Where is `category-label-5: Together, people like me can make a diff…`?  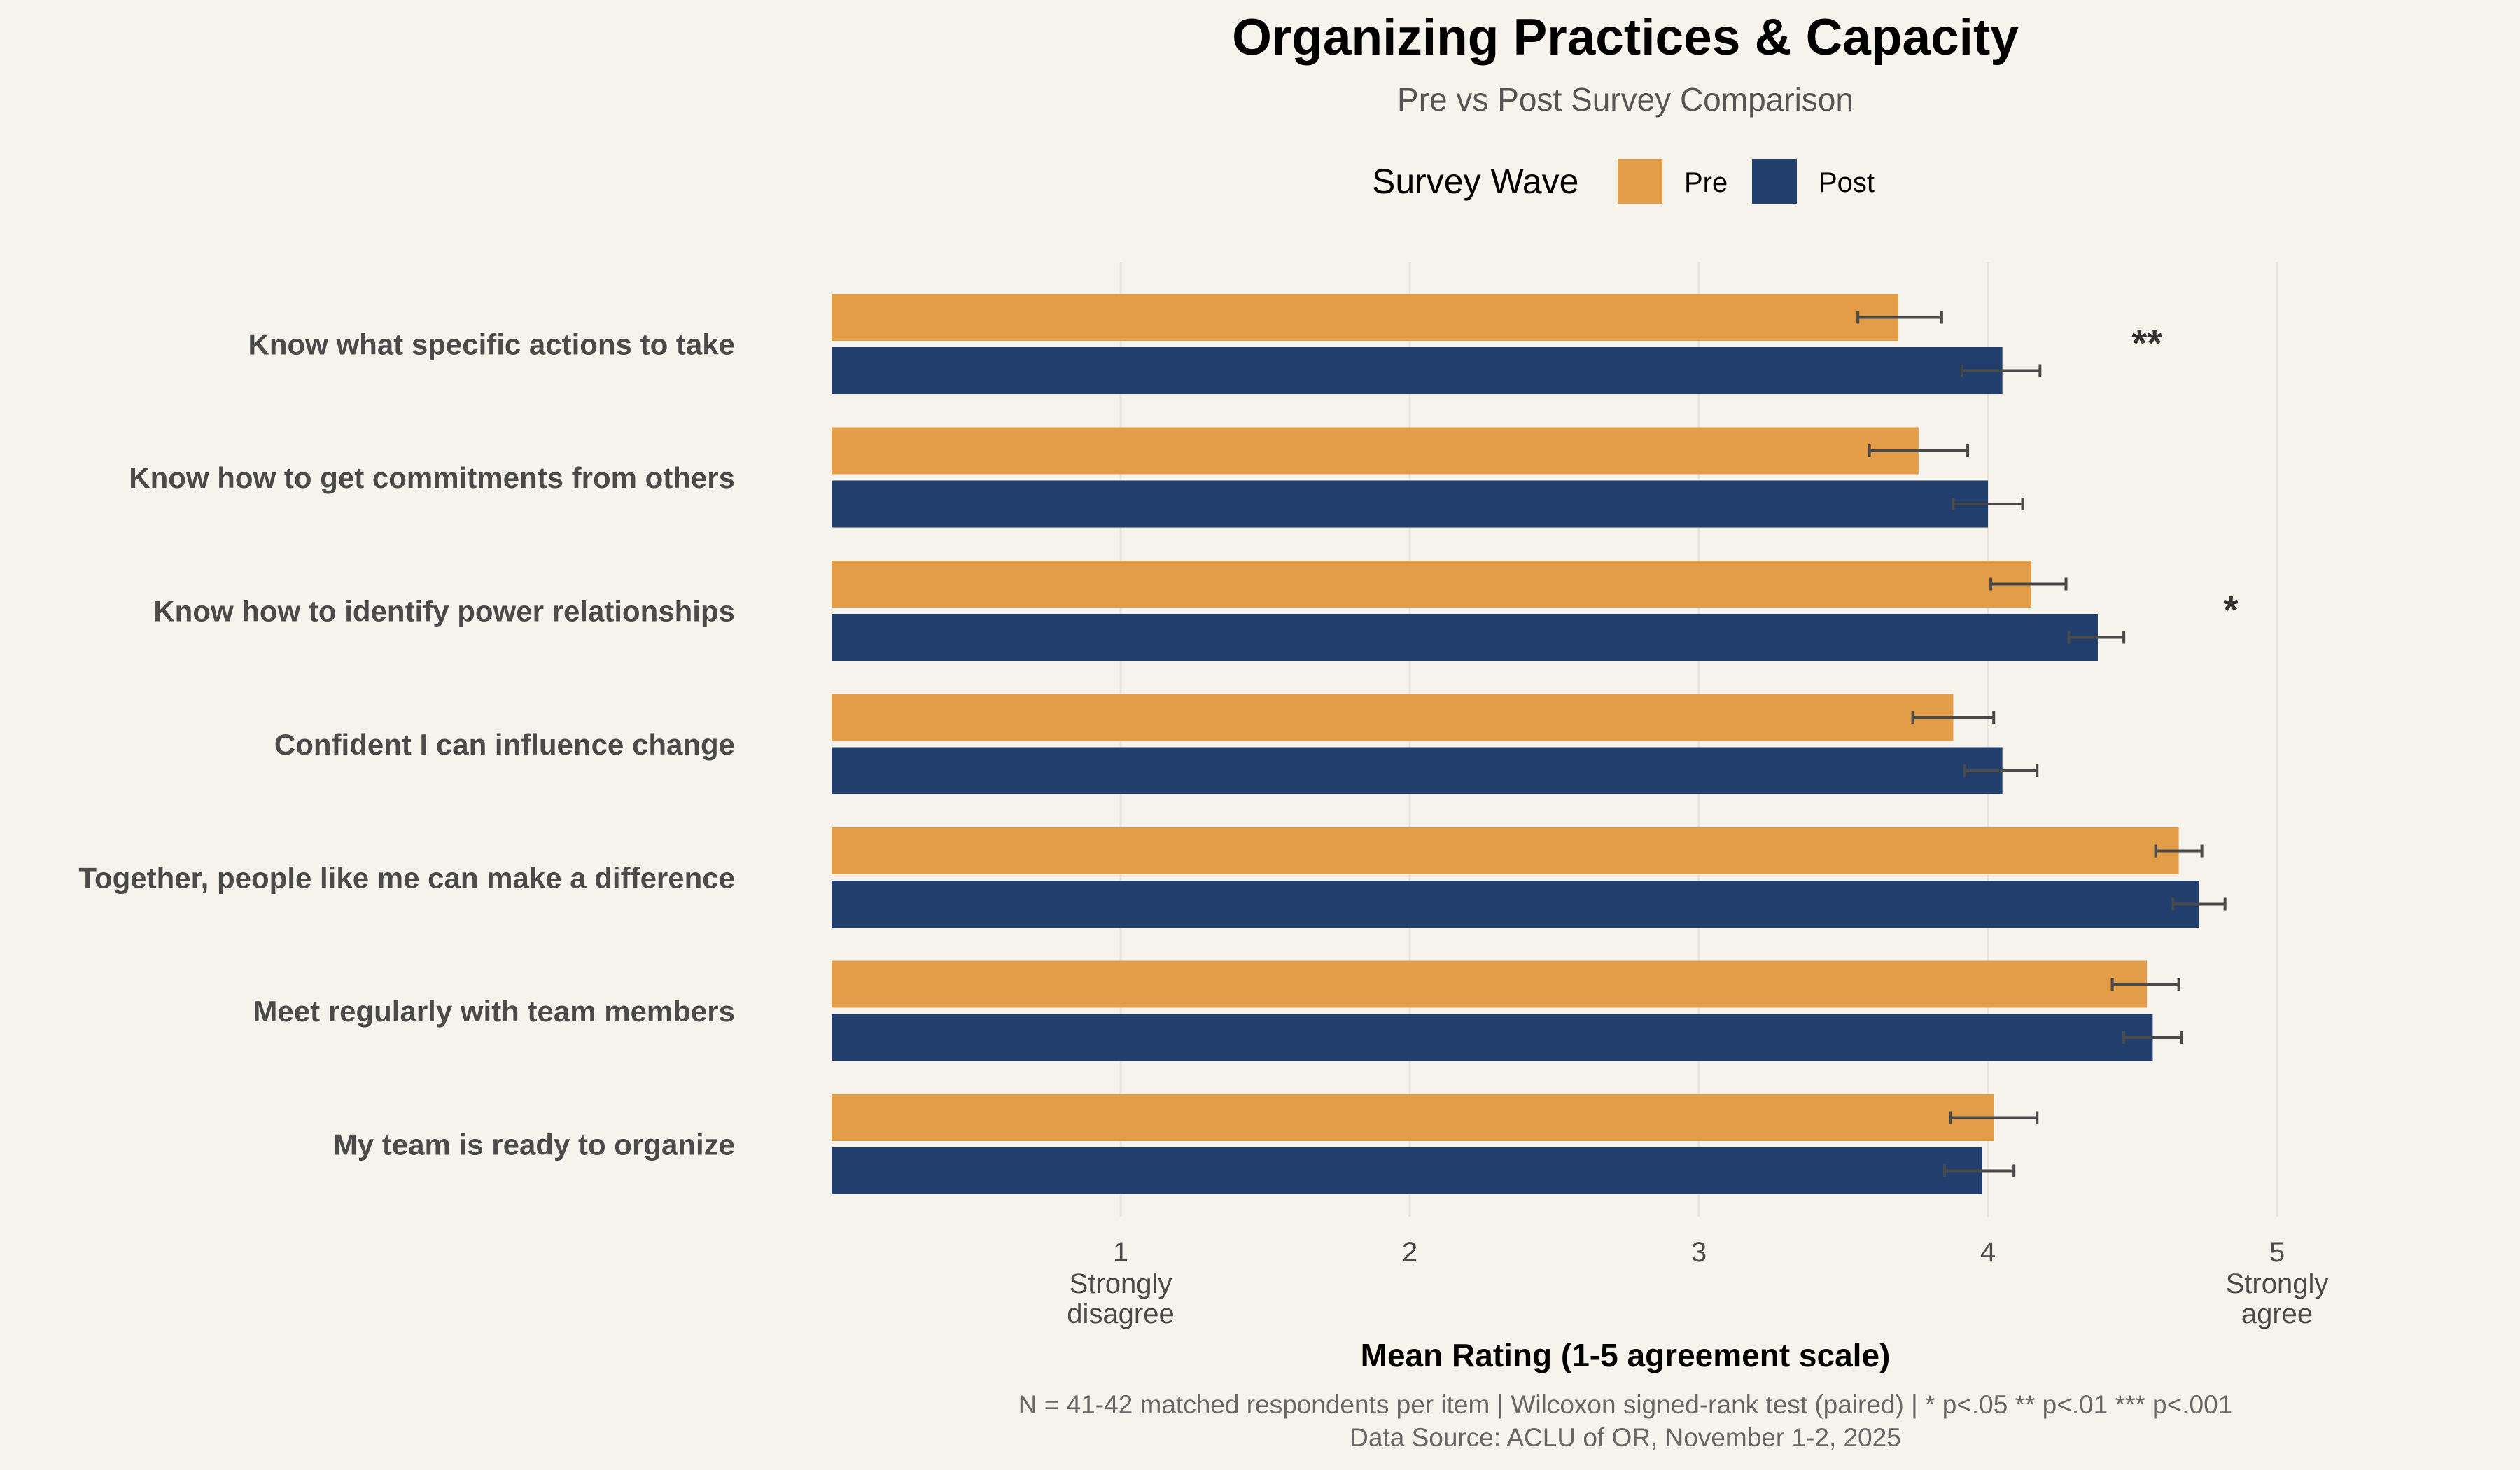 category-label-5: Together, people like me can make a diff… is located at coordinates (406, 878).